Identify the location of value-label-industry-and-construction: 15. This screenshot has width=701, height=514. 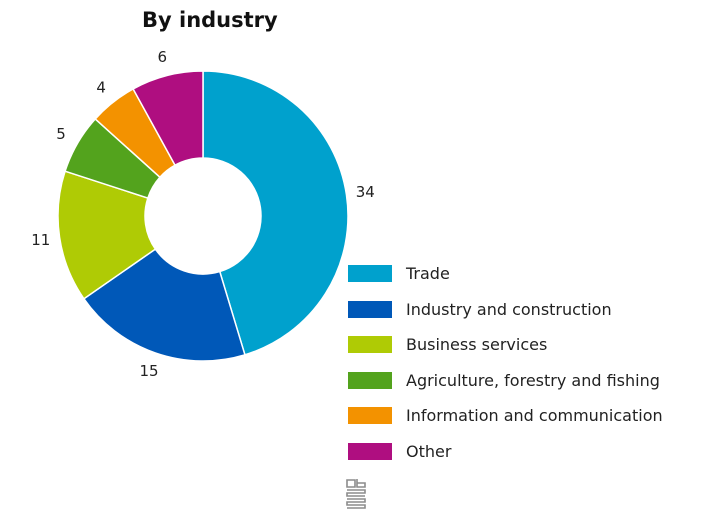
(149, 371).